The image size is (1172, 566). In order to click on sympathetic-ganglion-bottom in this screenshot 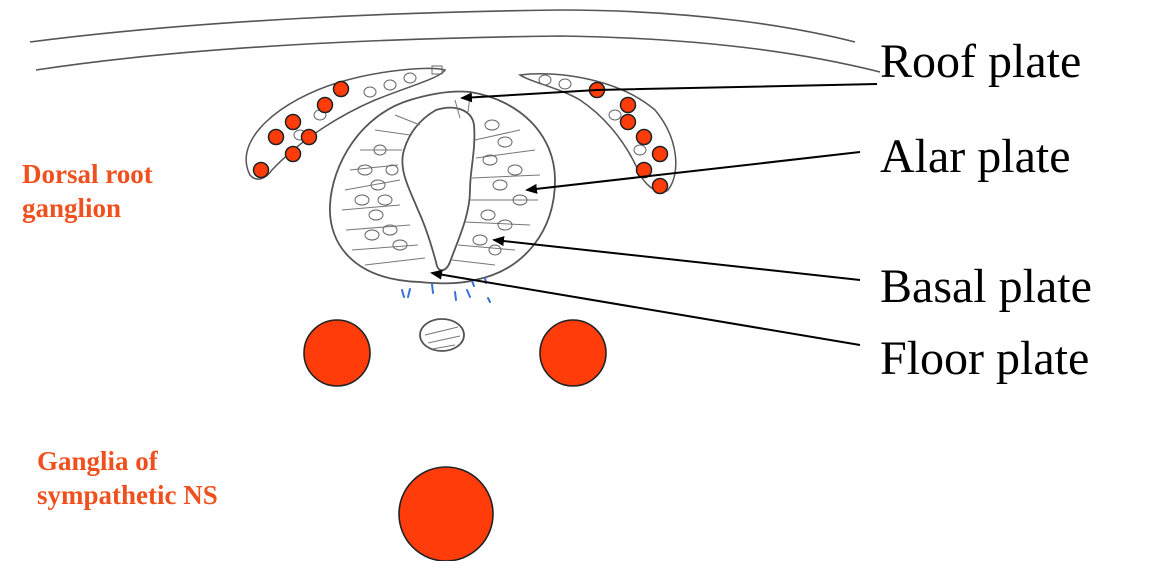, I will do `click(446, 514)`.